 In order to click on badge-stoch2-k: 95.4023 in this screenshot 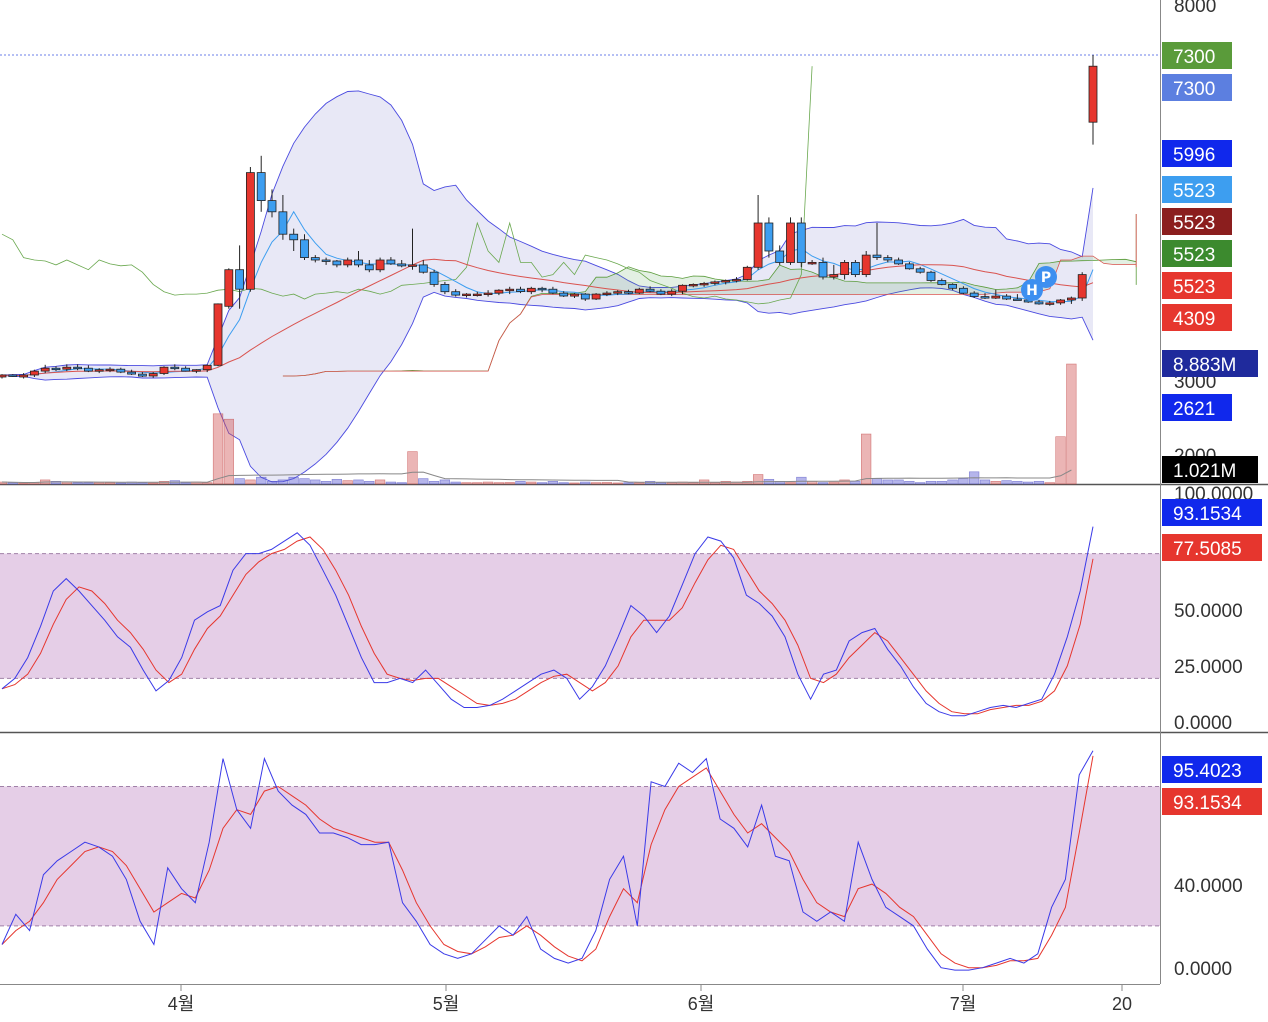, I will do `click(1212, 769)`.